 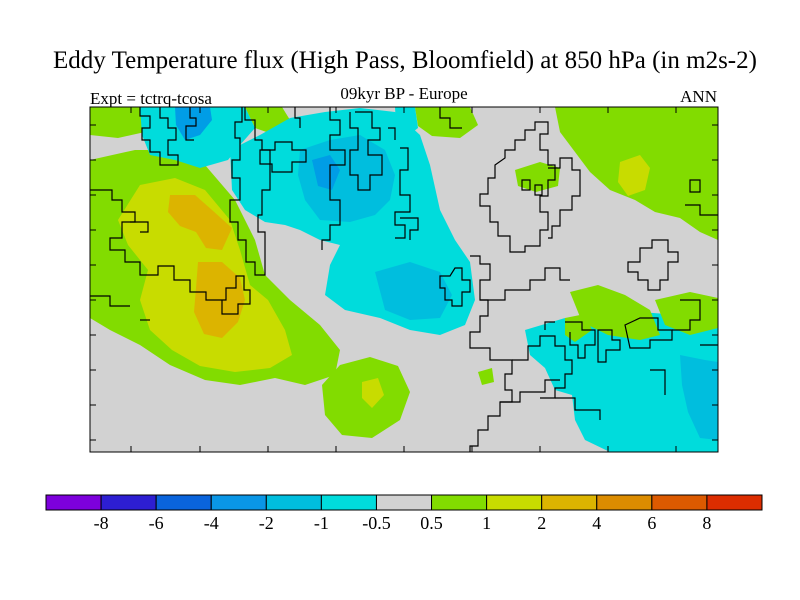 What do you see at coordinates (121, 122) in the screenshot?
I see `green-patch-nw` at bounding box center [121, 122].